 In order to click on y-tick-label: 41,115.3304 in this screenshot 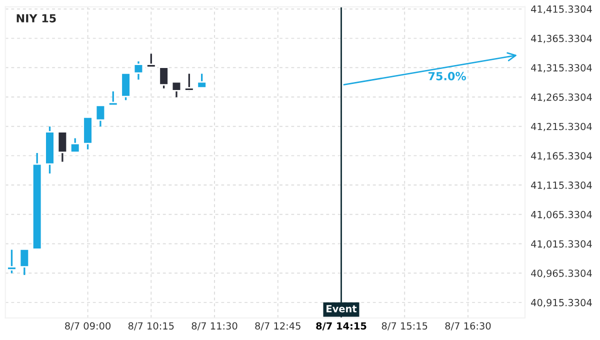, I will do `click(561, 186)`.